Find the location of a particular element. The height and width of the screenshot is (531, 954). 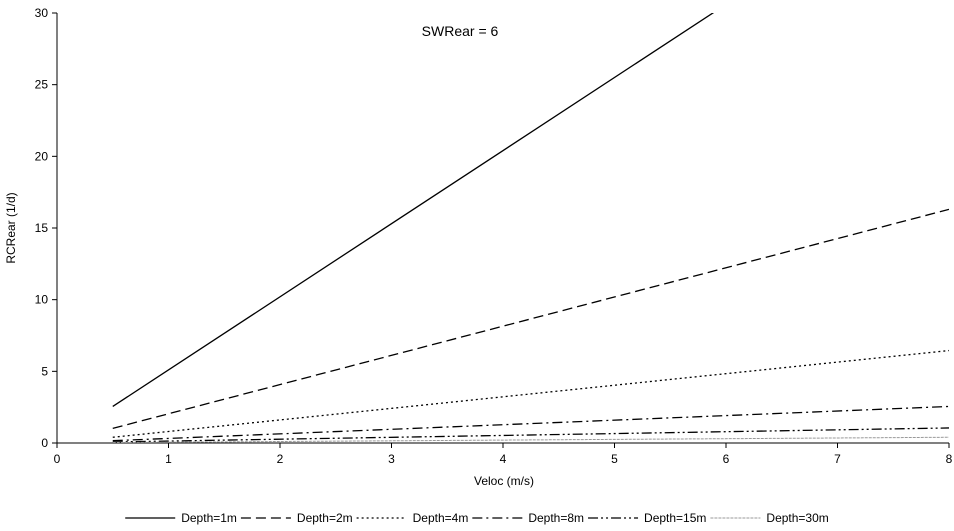

x-tick-label: 0 is located at coordinates (57, 459).